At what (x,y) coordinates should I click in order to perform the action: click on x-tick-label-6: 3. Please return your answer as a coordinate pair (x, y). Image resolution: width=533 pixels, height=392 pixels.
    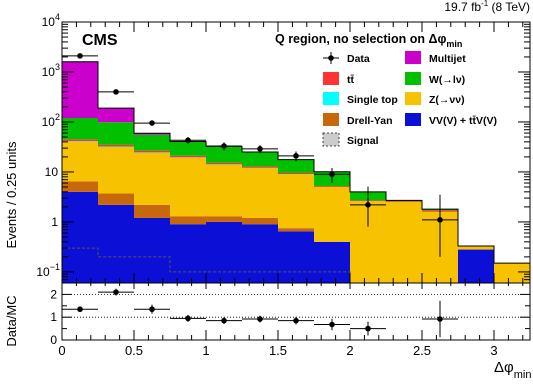
    Looking at the image, I should click on (493, 350).